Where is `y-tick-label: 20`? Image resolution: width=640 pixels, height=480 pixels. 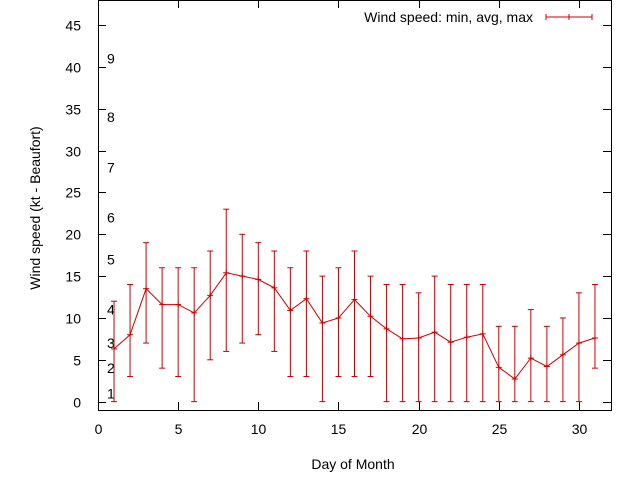
y-tick-label: 20 is located at coordinates (73, 235).